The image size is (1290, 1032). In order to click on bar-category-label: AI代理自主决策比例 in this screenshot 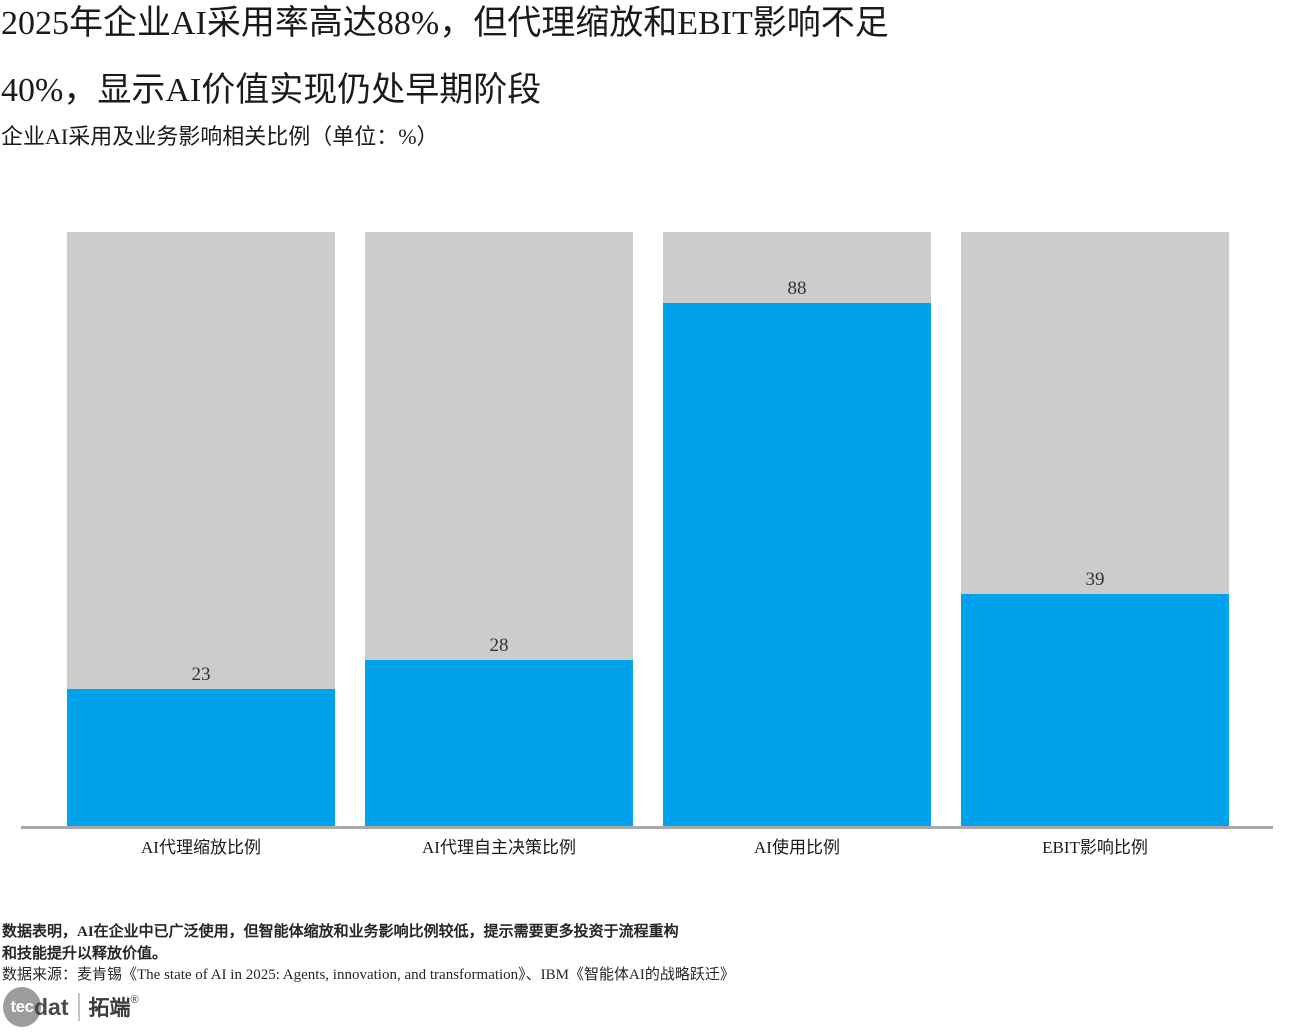, I will do `click(499, 847)`.